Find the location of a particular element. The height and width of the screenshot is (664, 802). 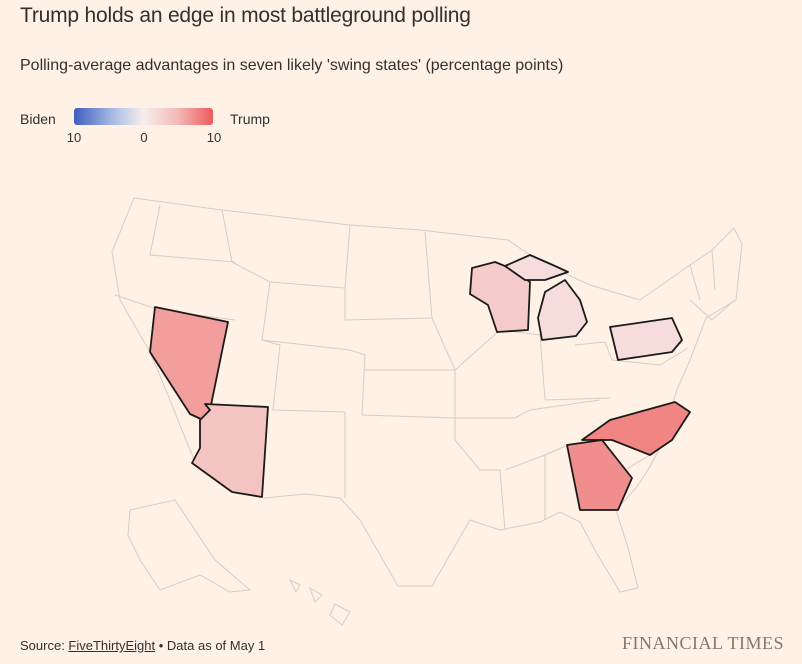

state-north-carolina is located at coordinates (636, 428).